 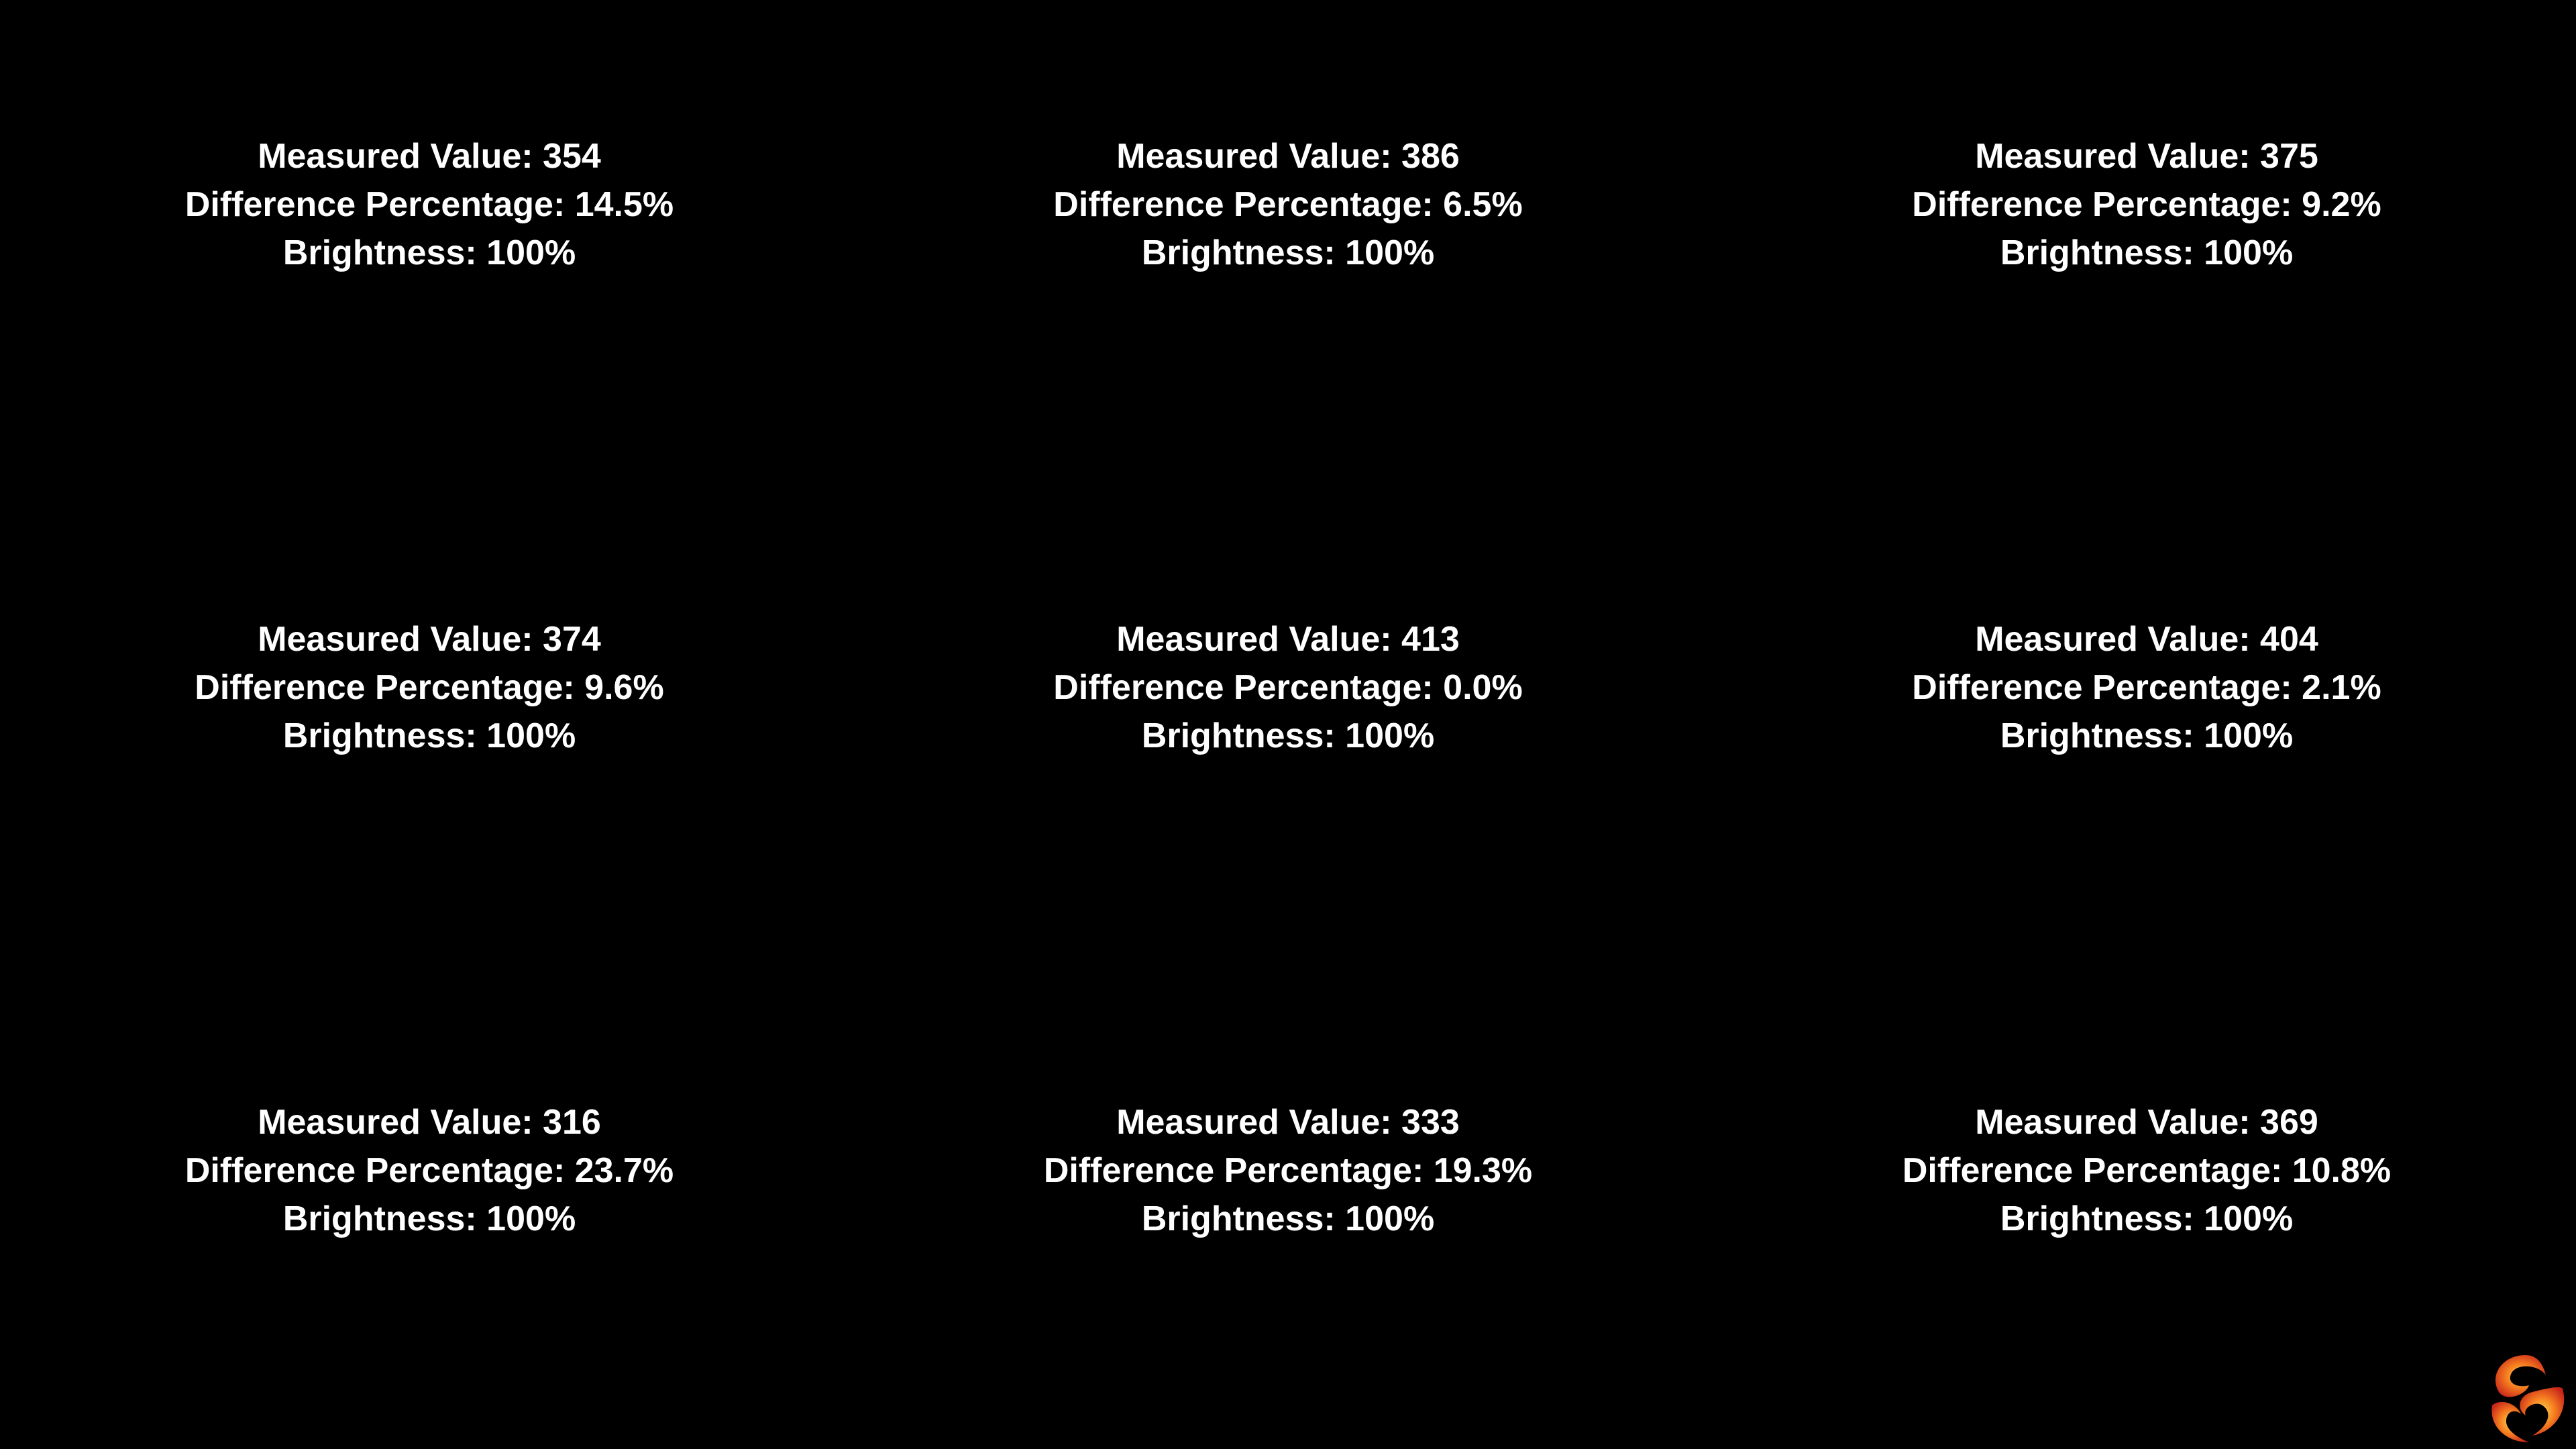 I want to click on measurement-line: Measured Value: 375, so click(x=2146, y=156).